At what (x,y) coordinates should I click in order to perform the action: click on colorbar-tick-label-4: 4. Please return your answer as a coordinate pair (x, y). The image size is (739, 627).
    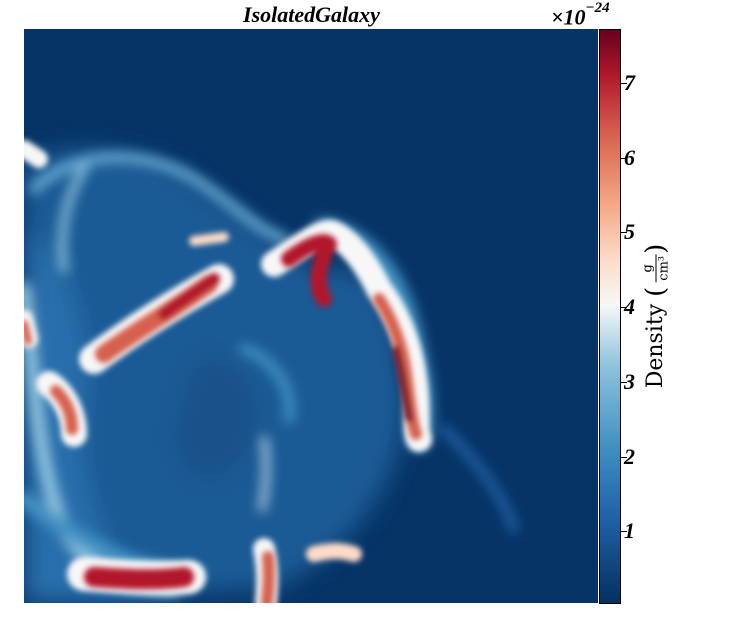
    Looking at the image, I should click on (629, 306).